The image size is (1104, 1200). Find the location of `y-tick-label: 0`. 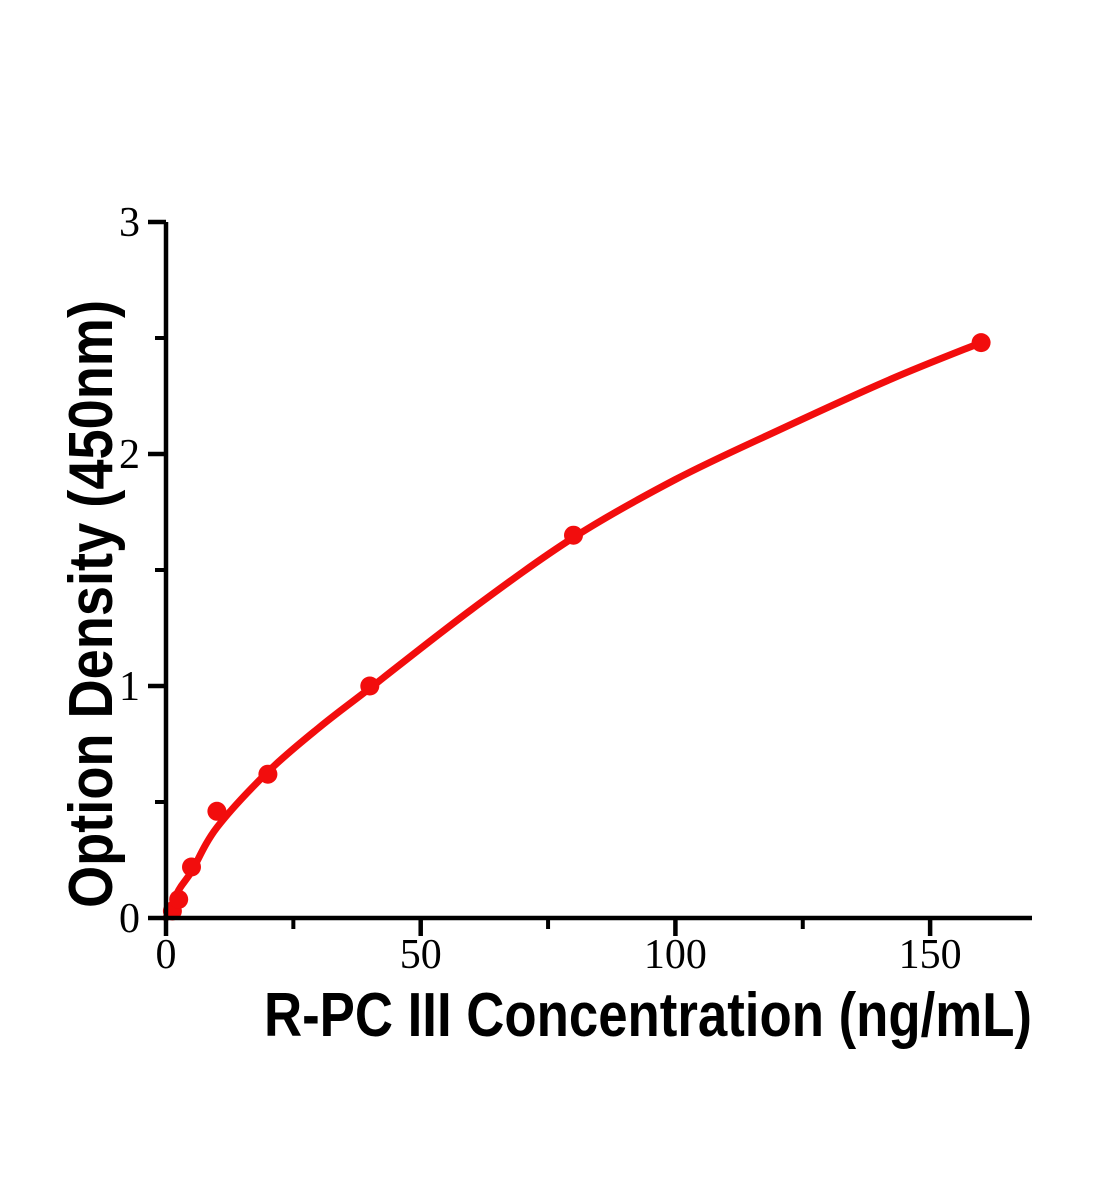

y-tick-label: 0 is located at coordinates (129, 919).